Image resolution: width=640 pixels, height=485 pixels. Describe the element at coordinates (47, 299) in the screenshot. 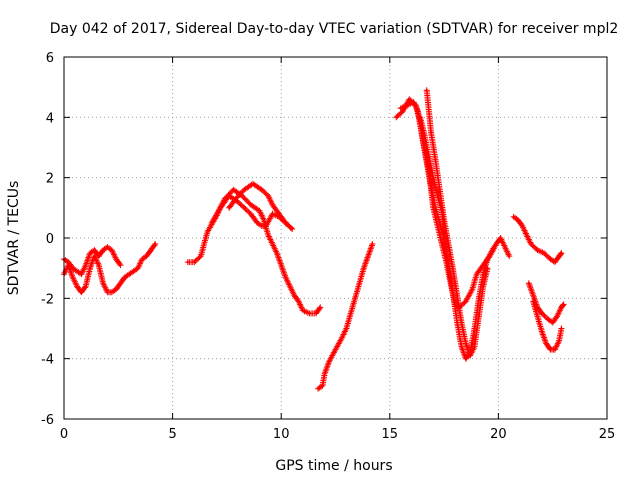

I see `y-tick-label: -2` at that location.